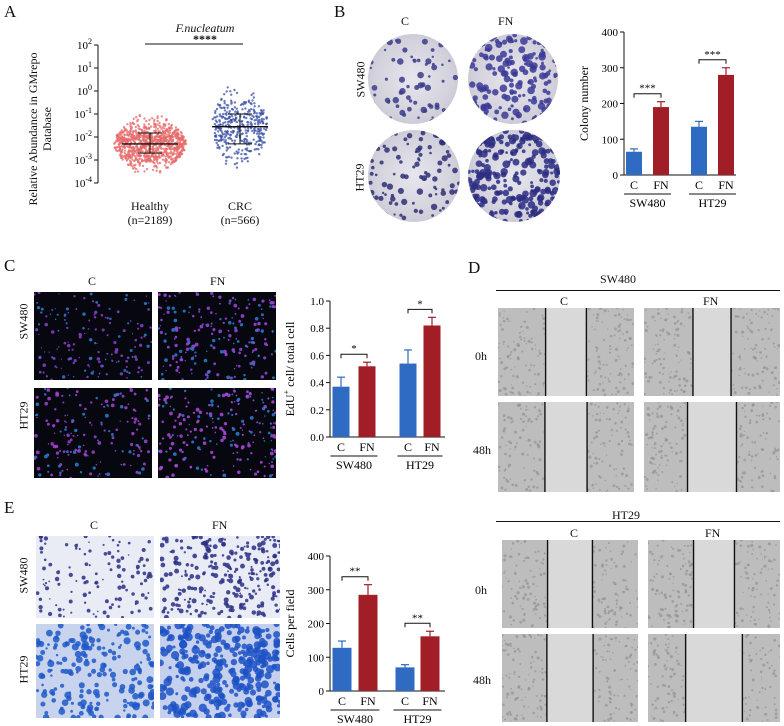 This screenshot has height=726, width=784. Describe the element at coordinates (340, 11) in the screenshot. I see `panel-label-b: B` at that location.